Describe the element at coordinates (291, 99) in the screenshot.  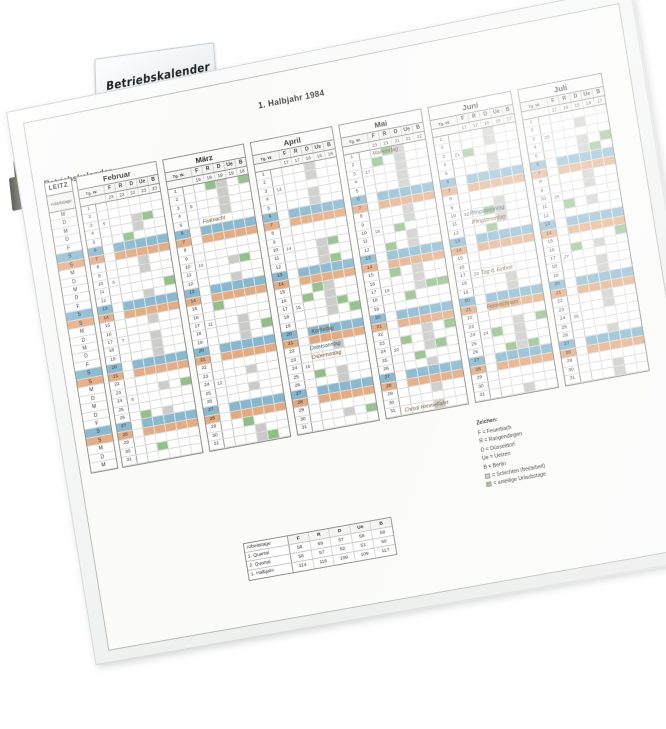
I see `period-title: 1. Halbjahr 1984` at that location.